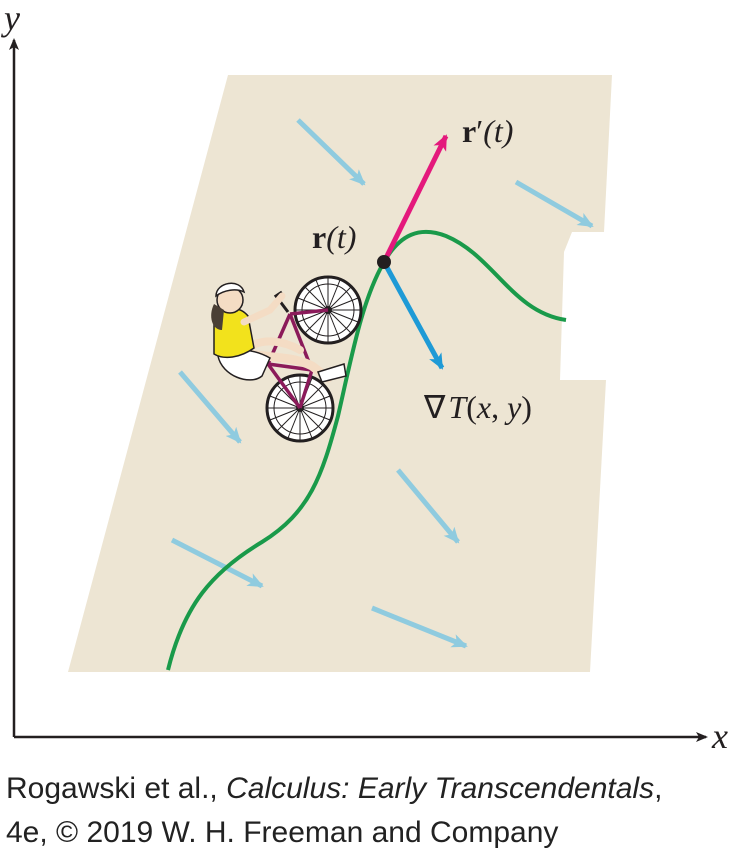 Image resolution: width=735 pixels, height=858 pixels. I want to click on velocity-label: r′(t), so click(487, 131).